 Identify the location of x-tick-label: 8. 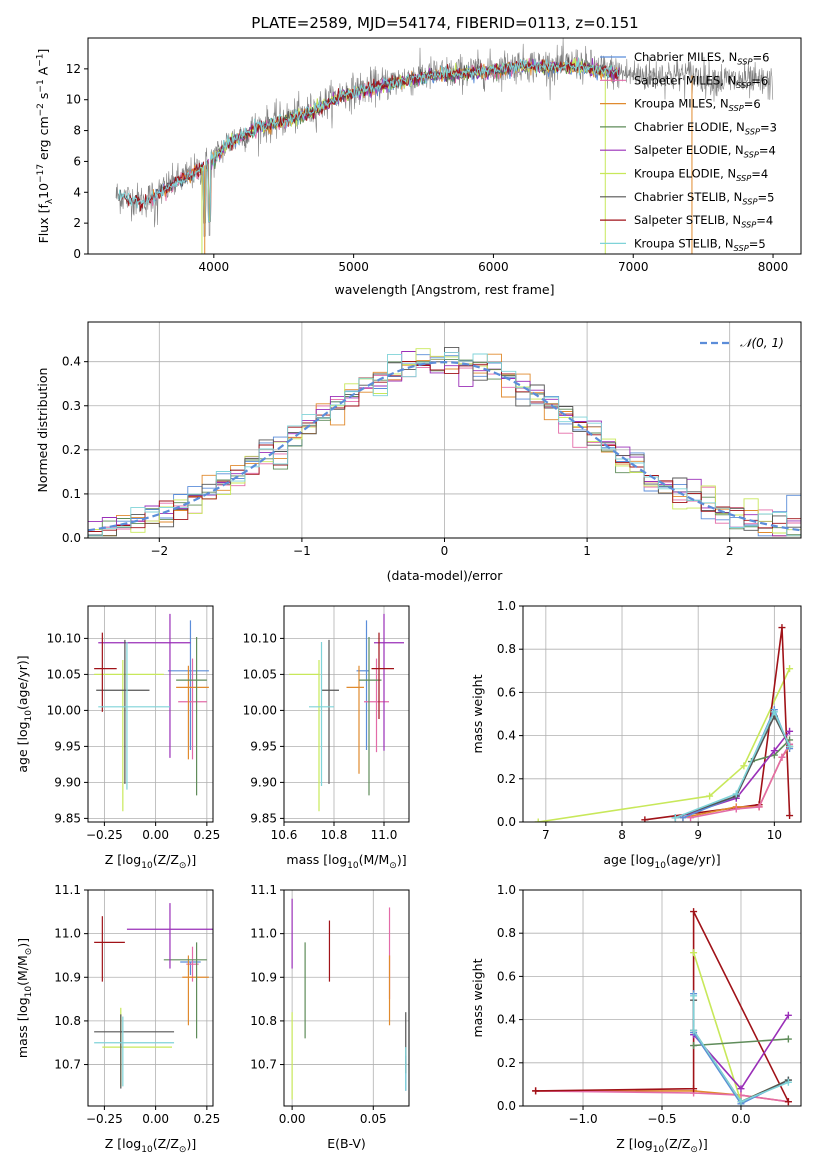
(622, 835).